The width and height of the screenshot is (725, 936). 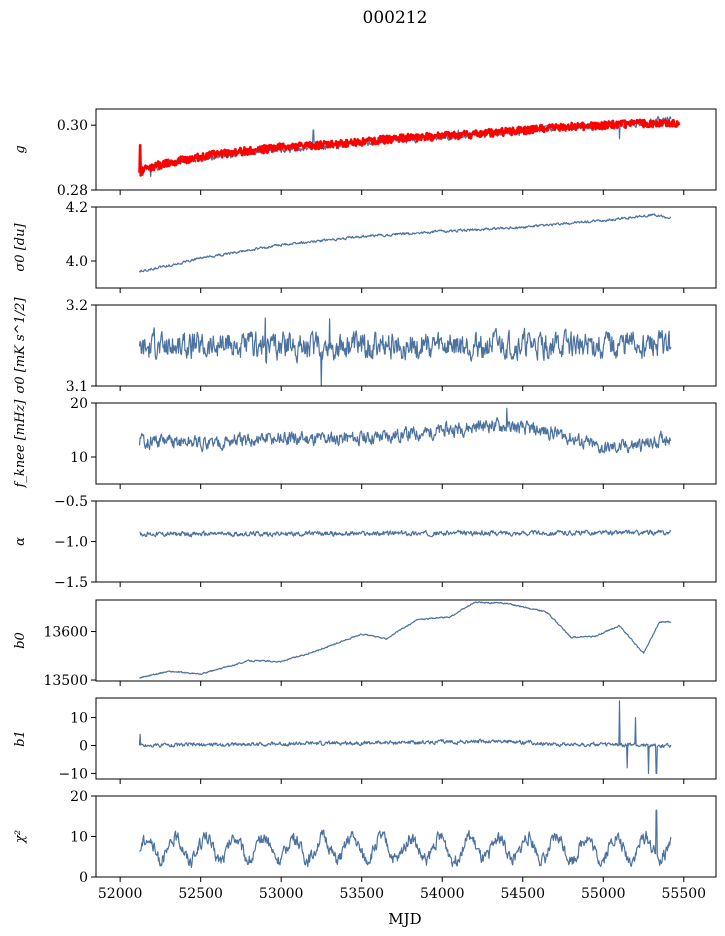 I want to click on series-line-b1, so click(x=405, y=737).